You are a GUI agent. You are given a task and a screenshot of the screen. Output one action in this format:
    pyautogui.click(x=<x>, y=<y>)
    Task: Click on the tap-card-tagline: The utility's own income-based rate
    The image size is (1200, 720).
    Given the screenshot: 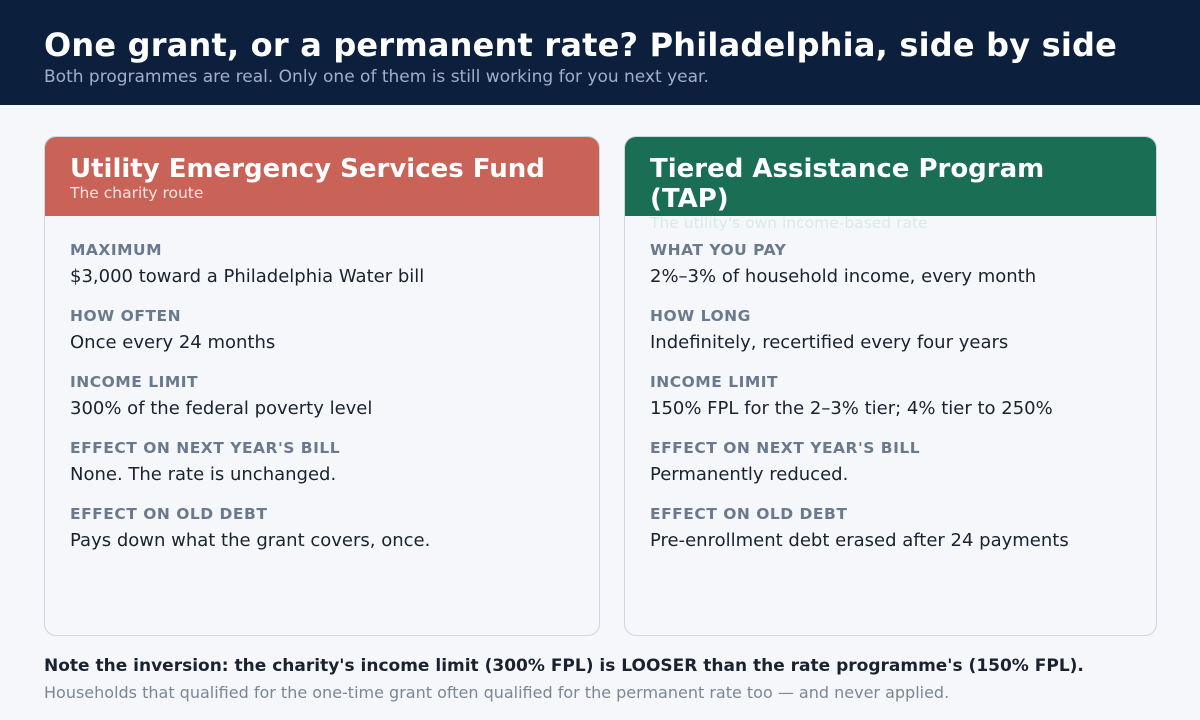 What is the action you would take?
    pyautogui.click(x=789, y=223)
    